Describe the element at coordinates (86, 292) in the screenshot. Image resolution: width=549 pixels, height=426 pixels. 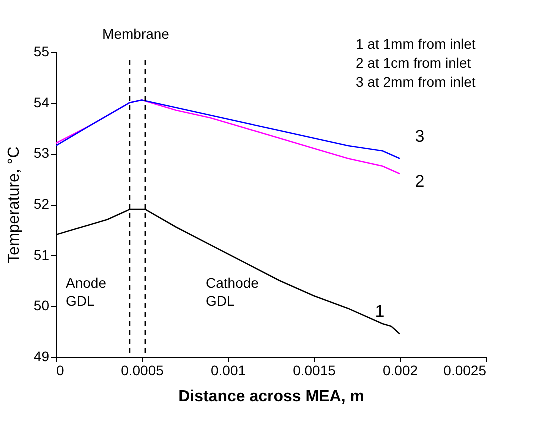
I see `annotation: Anode GDL` at that location.